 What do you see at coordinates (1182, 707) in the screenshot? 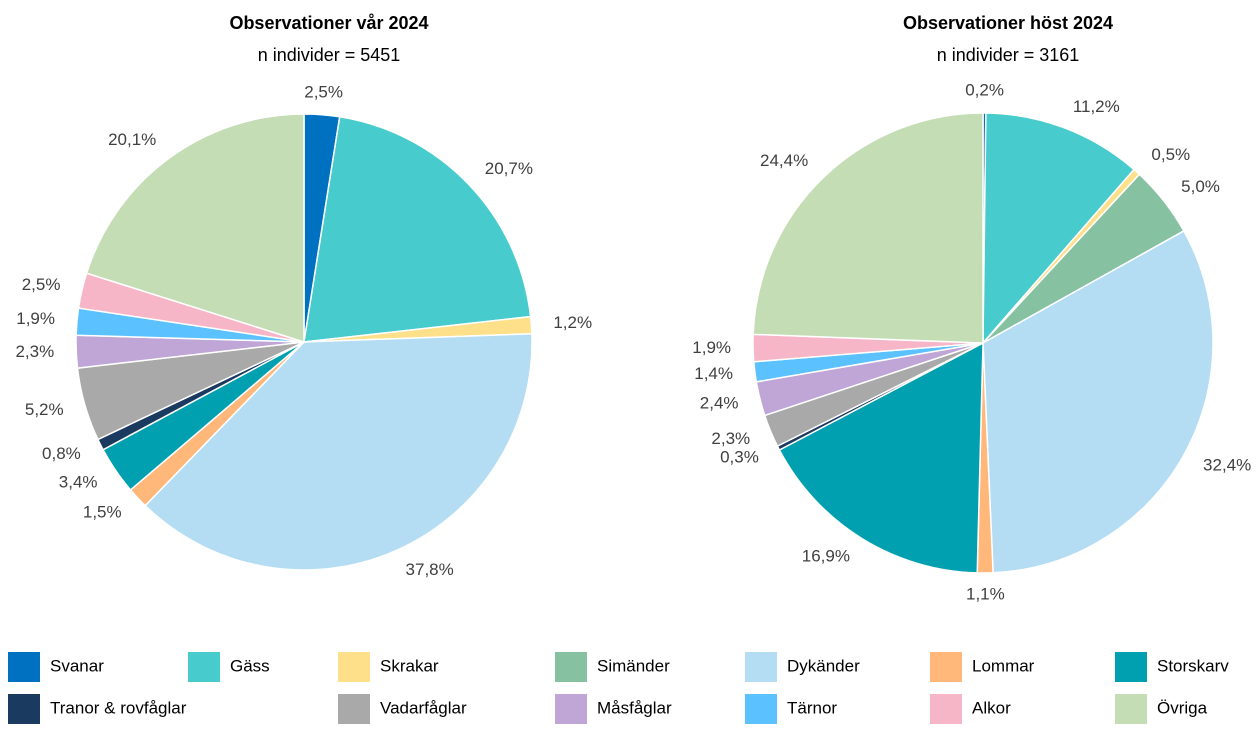
I see `legend-label: Övriga` at bounding box center [1182, 707].